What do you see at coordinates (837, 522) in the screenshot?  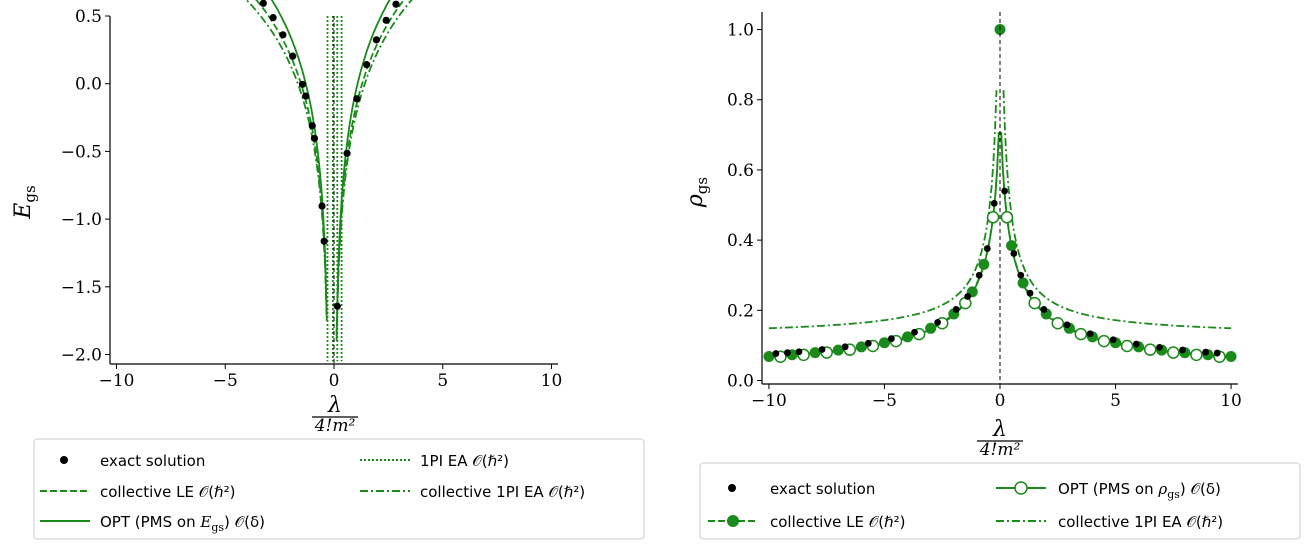 I see `right-legend-le-label: collective LE 𝒪(ℏ²)` at bounding box center [837, 522].